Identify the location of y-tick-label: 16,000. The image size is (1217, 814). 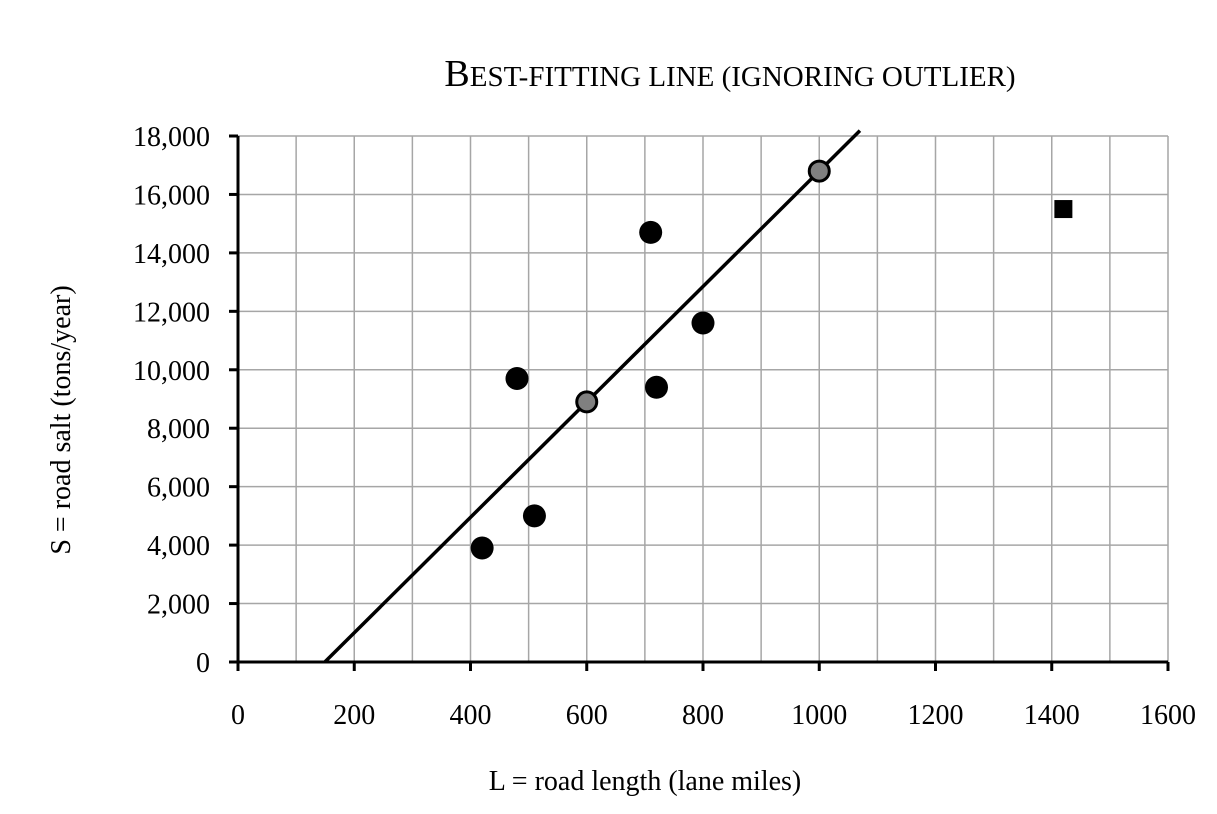
(171, 195).